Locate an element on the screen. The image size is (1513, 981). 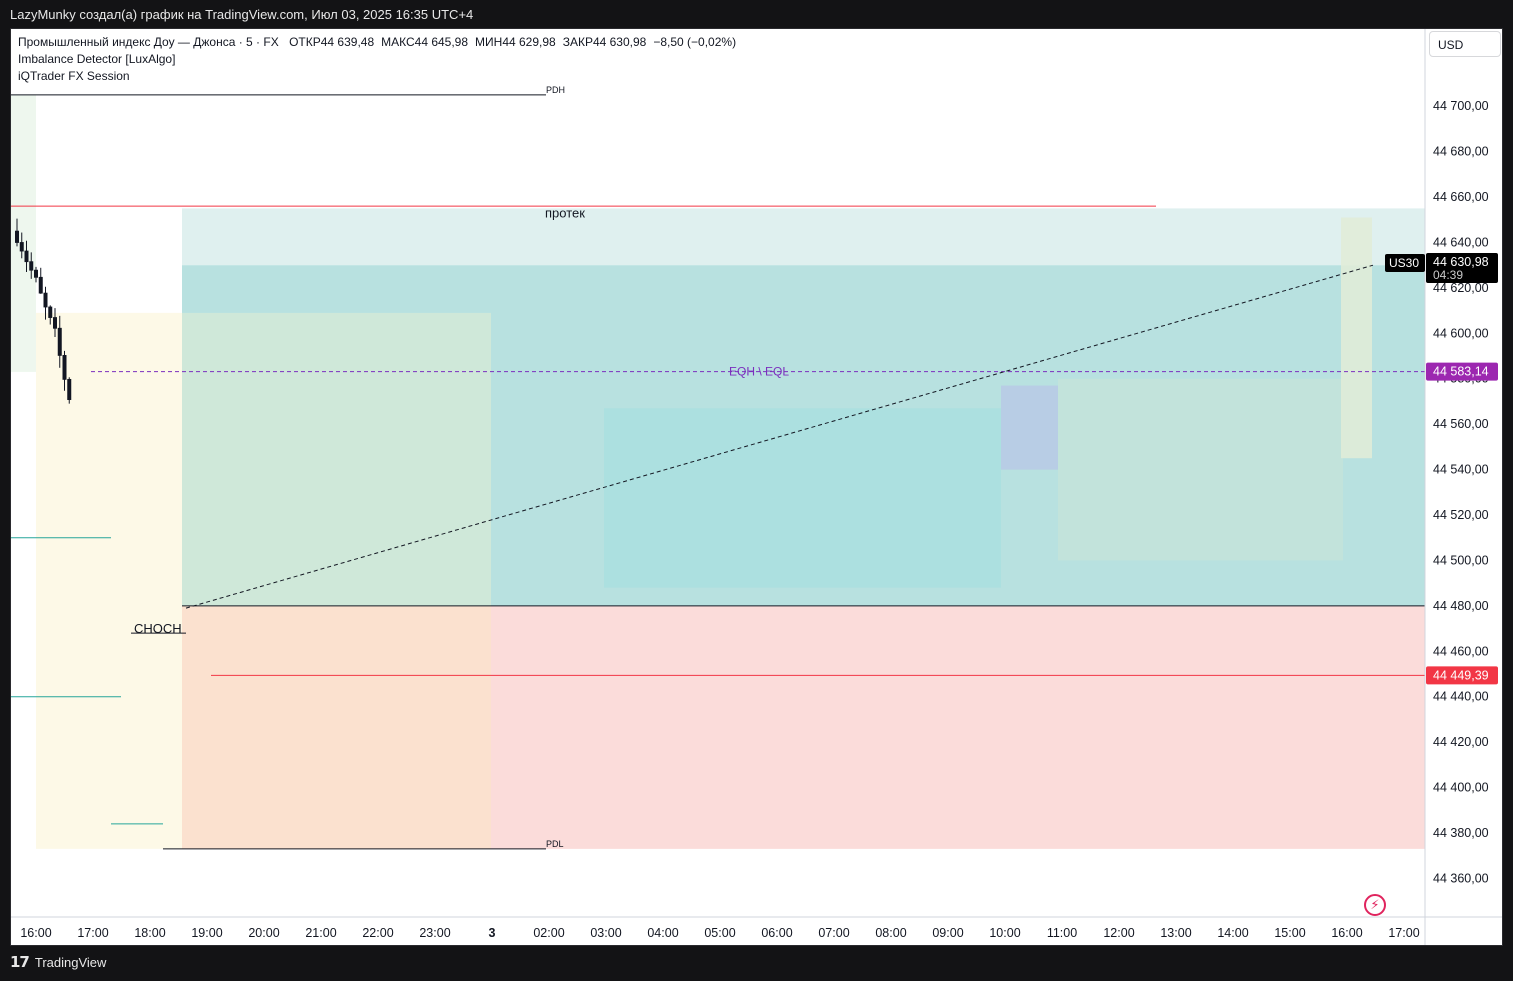
red-price-text: 44 449,39 is located at coordinates (1461, 675).